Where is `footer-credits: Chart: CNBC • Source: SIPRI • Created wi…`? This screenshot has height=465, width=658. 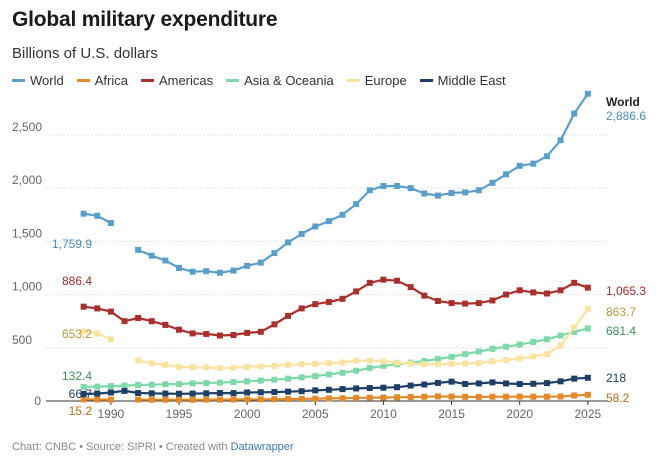 footer-credits: Chart: CNBC • Source: SIPRI • Created wi… is located at coordinates (121, 447).